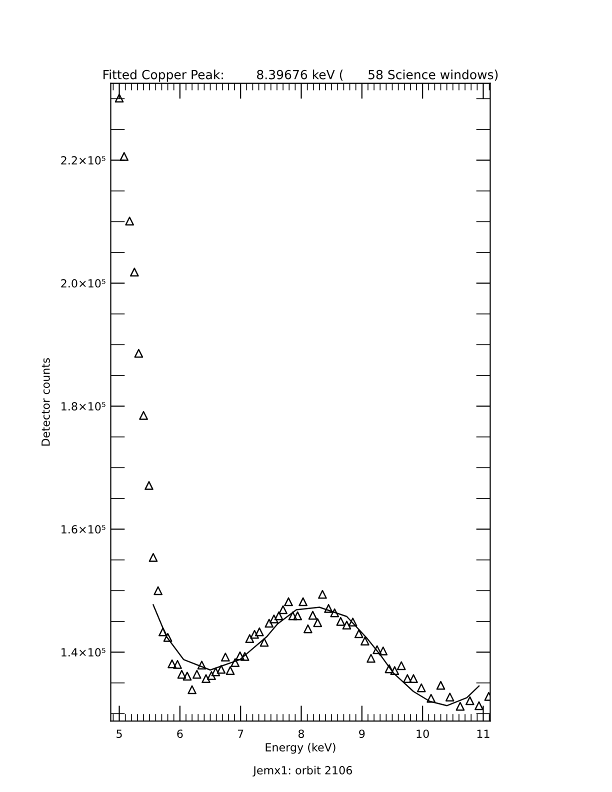 This screenshot has width=612, height=792. What do you see at coordinates (119, 734) in the screenshot?
I see `x-tick-label: 5` at bounding box center [119, 734].